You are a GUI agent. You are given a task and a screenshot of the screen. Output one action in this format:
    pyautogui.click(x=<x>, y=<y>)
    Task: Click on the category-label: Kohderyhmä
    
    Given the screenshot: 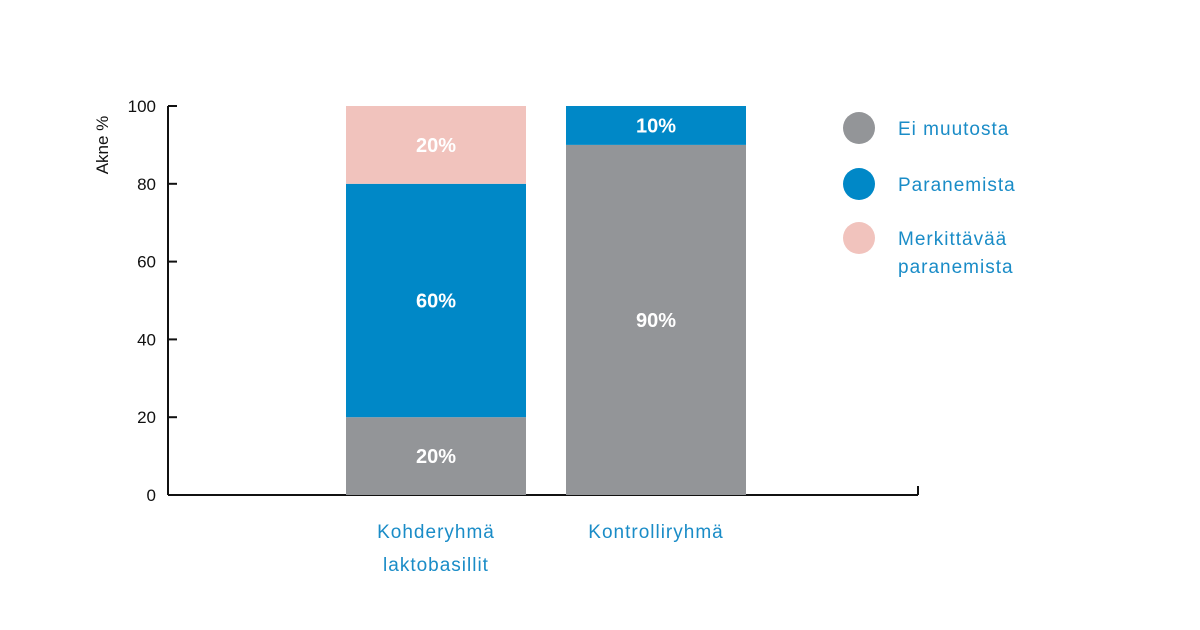 What is the action you would take?
    pyautogui.click(x=436, y=532)
    